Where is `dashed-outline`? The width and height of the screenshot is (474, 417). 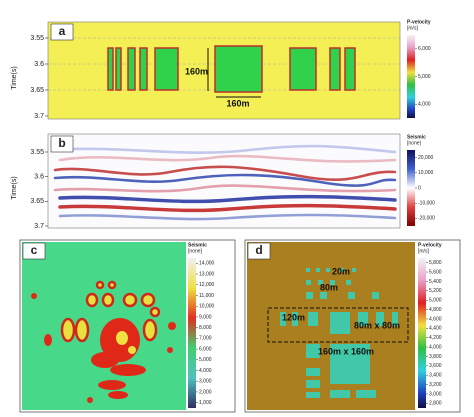
dashed-outline is located at coordinates (338, 325).